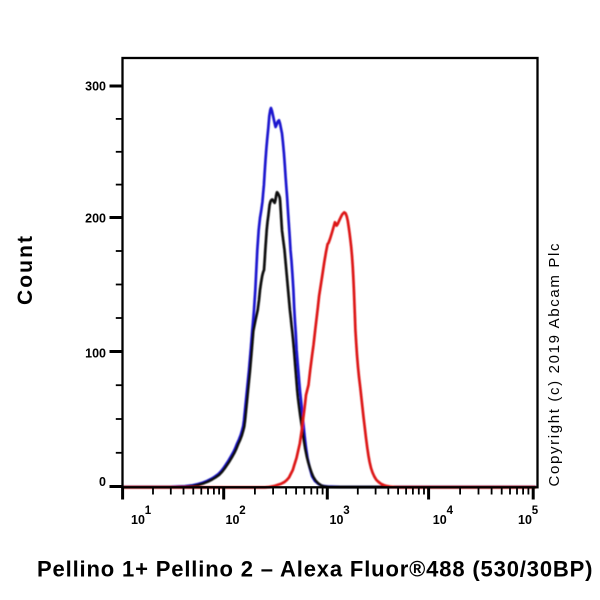 The image size is (600, 600). I want to click on svg-text: 0, so click(102, 482).